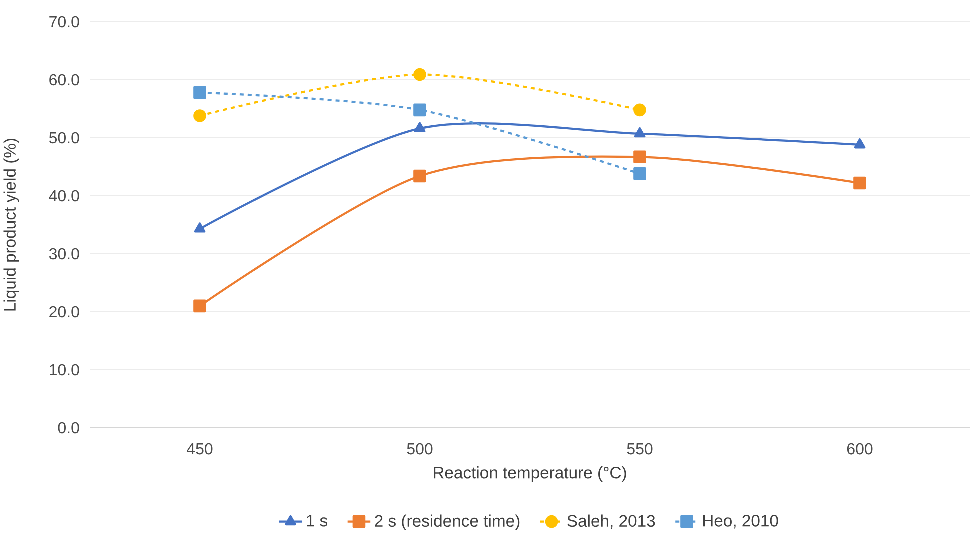  What do you see at coordinates (530, 474) in the screenshot?
I see `x-axis-title: Reaction temperature (°C)` at bounding box center [530, 474].